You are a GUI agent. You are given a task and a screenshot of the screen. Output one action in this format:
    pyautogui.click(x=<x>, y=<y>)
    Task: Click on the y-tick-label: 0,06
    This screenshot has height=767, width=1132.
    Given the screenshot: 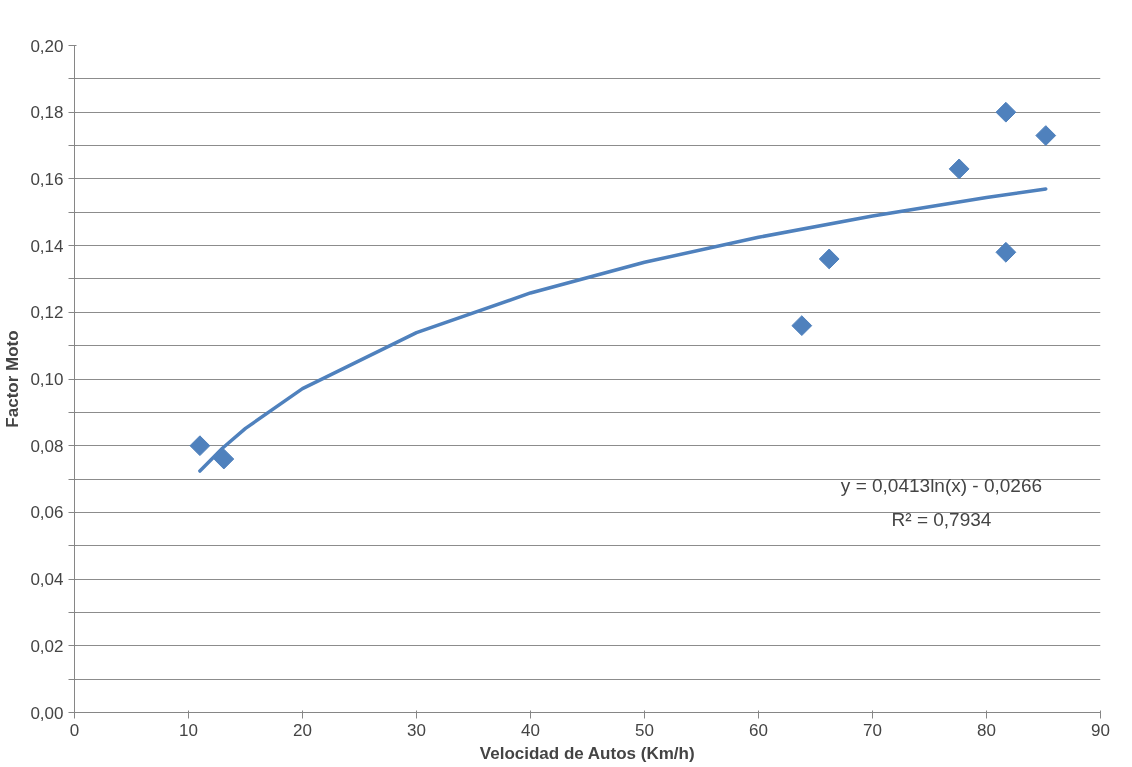 What is the action you would take?
    pyautogui.click(x=47, y=513)
    